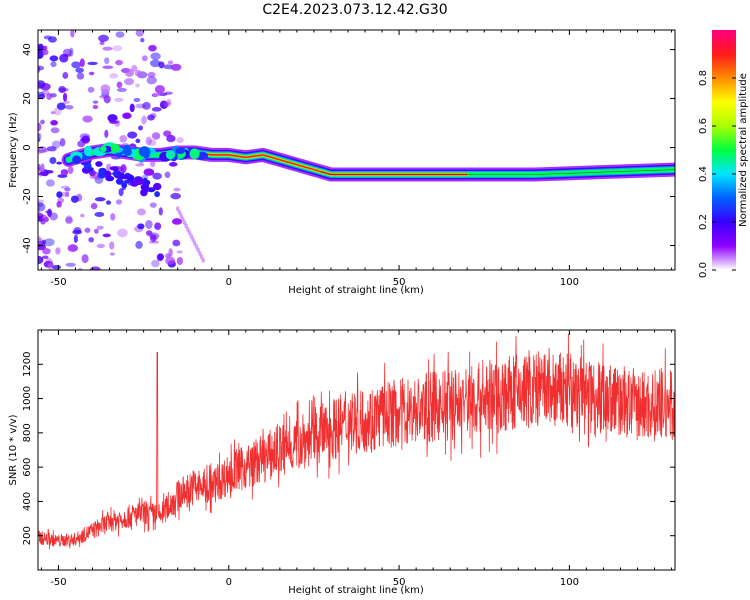 The height and width of the screenshot is (600, 750). What do you see at coordinates (13, 449) in the screenshot?
I see `snr-y-axis-label: SNR (10 * v/v)` at bounding box center [13, 449].